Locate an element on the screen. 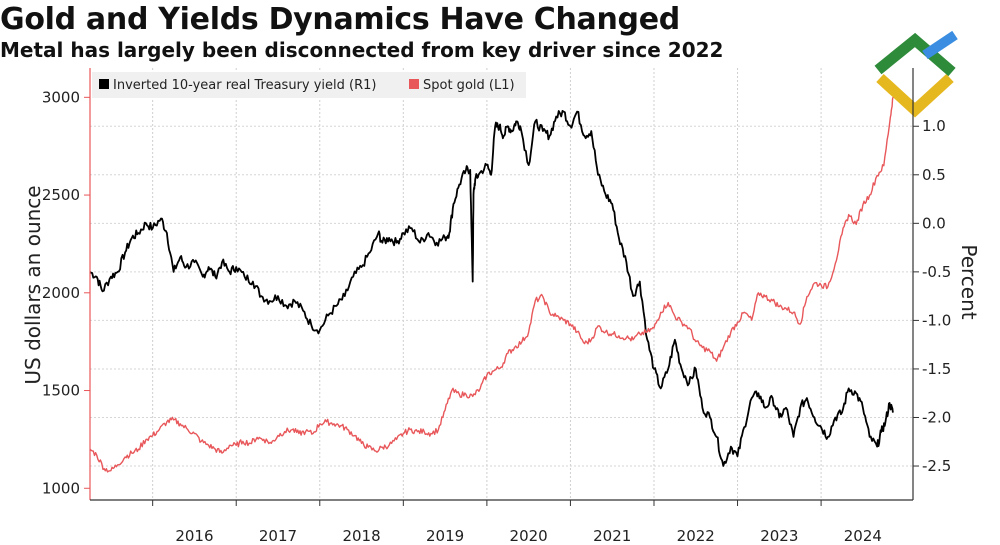  legend-background is located at coordinates (309, 85).